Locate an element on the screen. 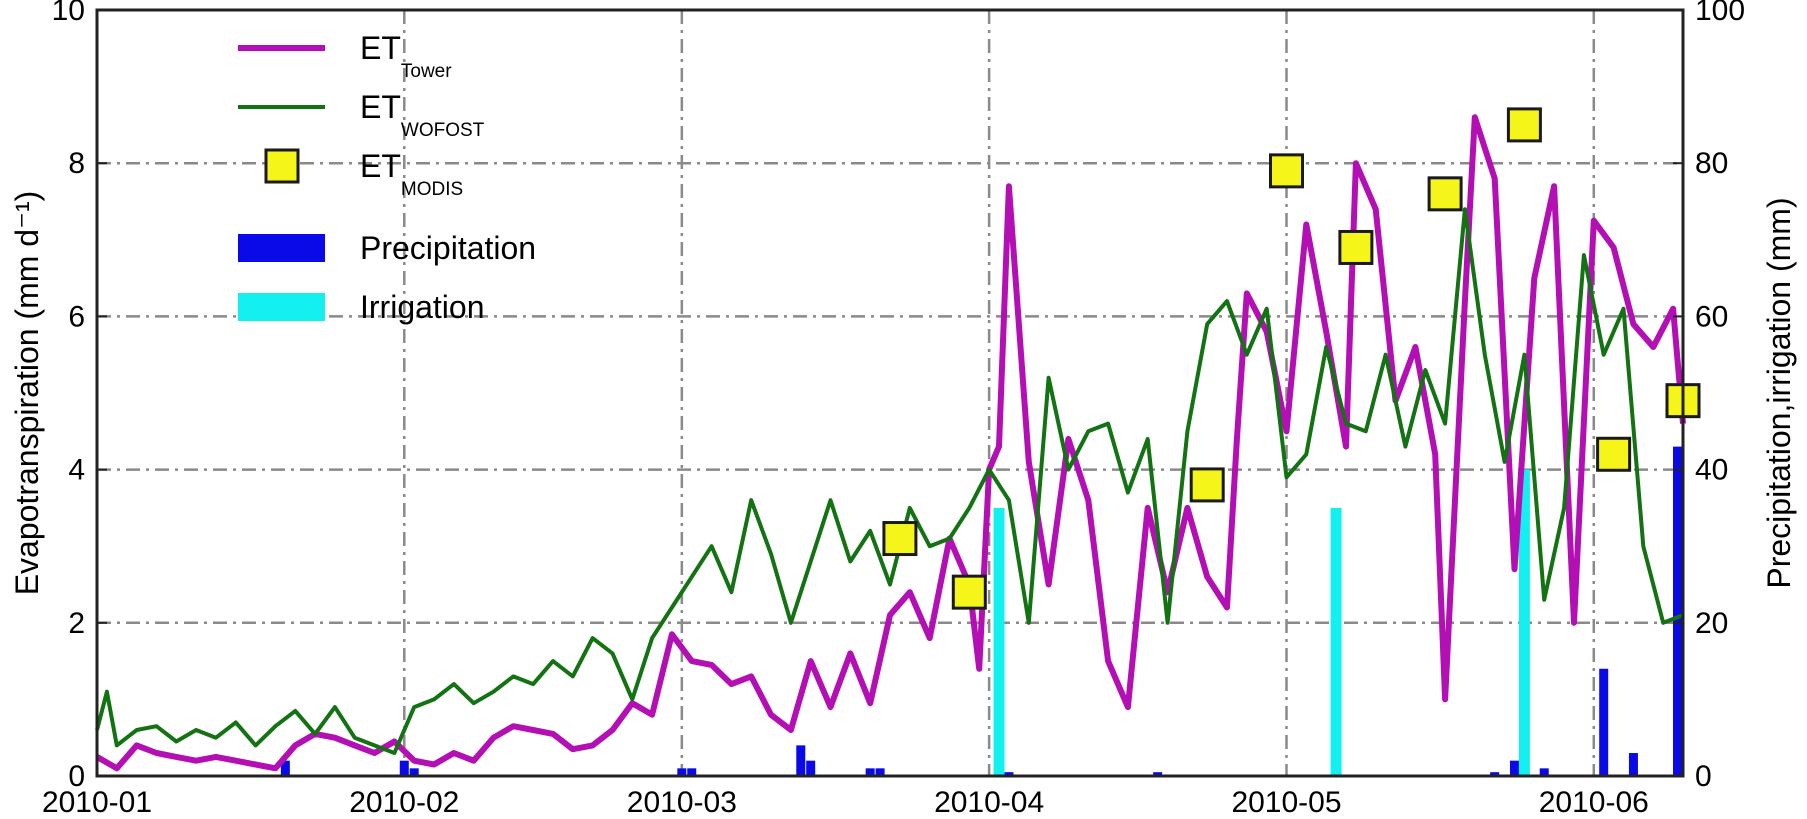 The height and width of the screenshot is (819, 1807). legend-label-main: Irrigation is located at coordinates (422, 307).